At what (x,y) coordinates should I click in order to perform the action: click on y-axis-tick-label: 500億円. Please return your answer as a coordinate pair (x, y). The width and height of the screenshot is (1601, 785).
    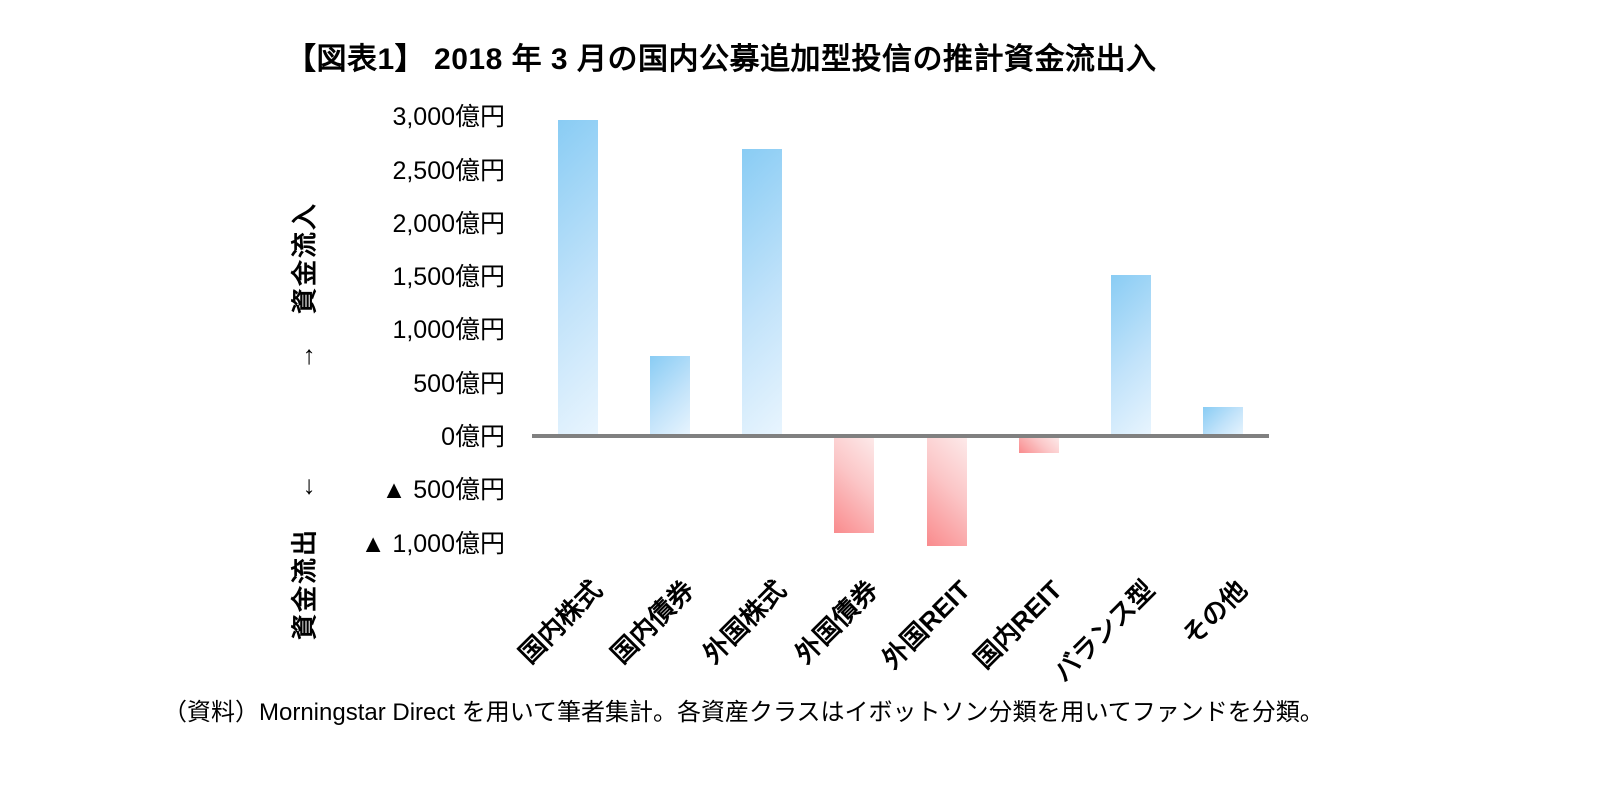
    Looking at the image, I should click on (459, 383).